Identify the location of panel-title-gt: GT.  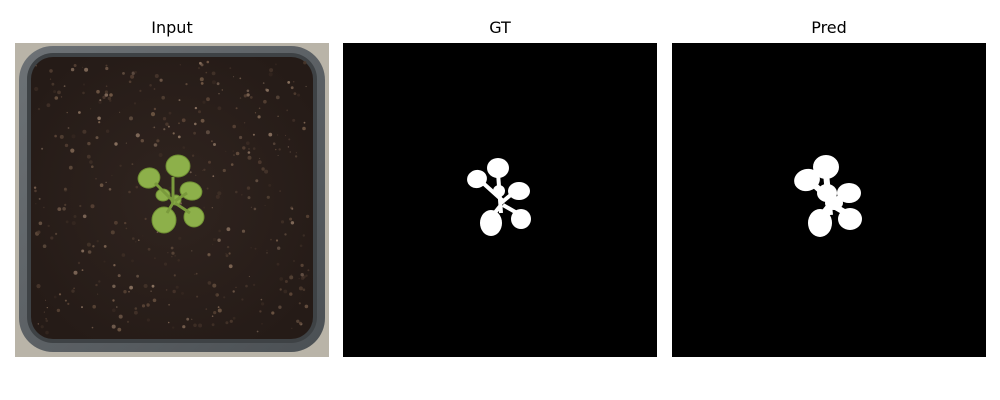
(500, 27).